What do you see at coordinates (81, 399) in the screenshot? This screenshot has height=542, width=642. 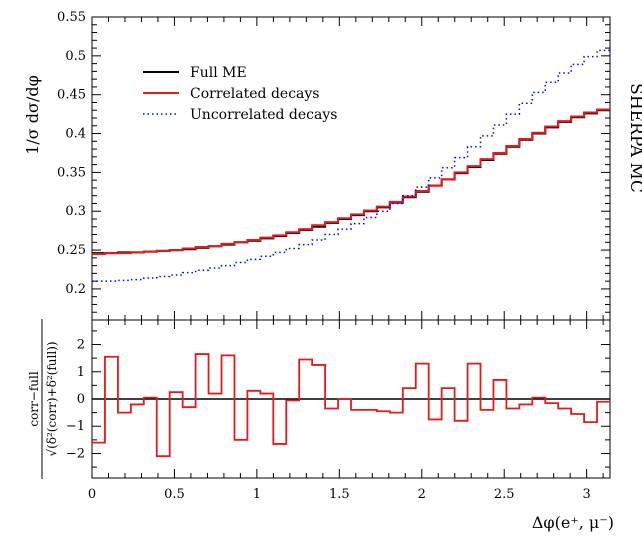 I see `ratio-y-tick-label: 0` at bounding box center [81, 399].